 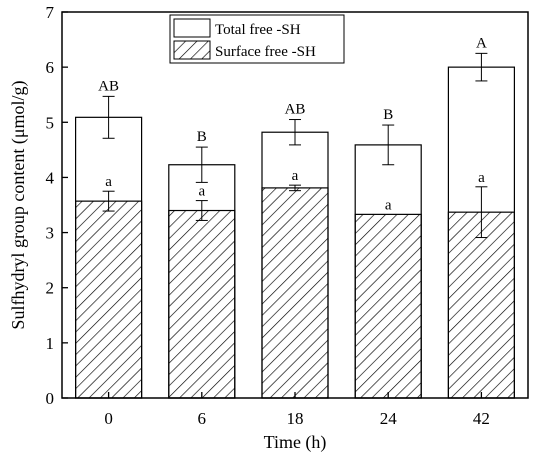 What do you see at coordinates (192, 50) in the screenshot?
I see `legend-swatch-surface` at bounding box center [192, 50].